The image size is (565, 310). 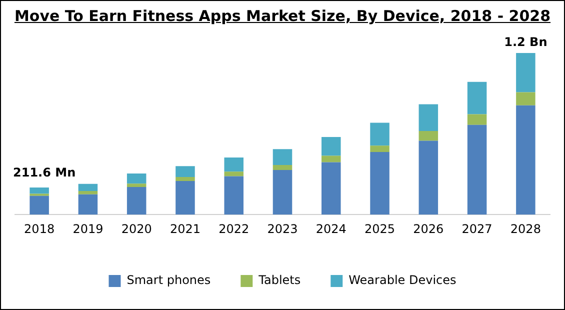 What do you see at coordinates (380, 229) in the screenshot?
I see `x-tick-label: 2025` at bounding box center [380, 229].